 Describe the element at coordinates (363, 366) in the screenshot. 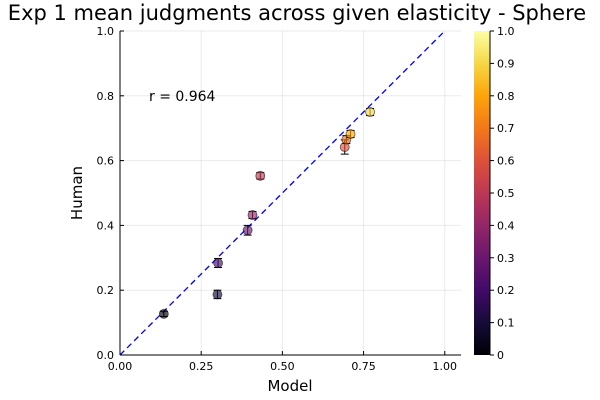

I see `x-tick-label: 0.75` at that location.